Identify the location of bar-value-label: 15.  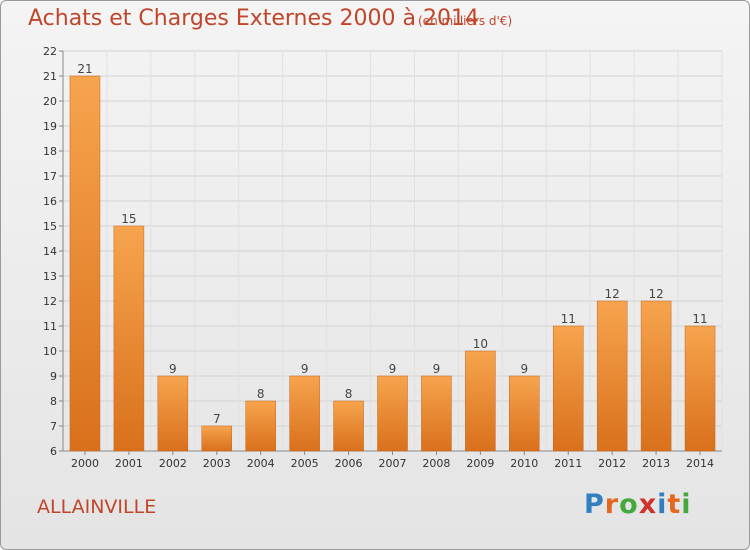
(128, 219).